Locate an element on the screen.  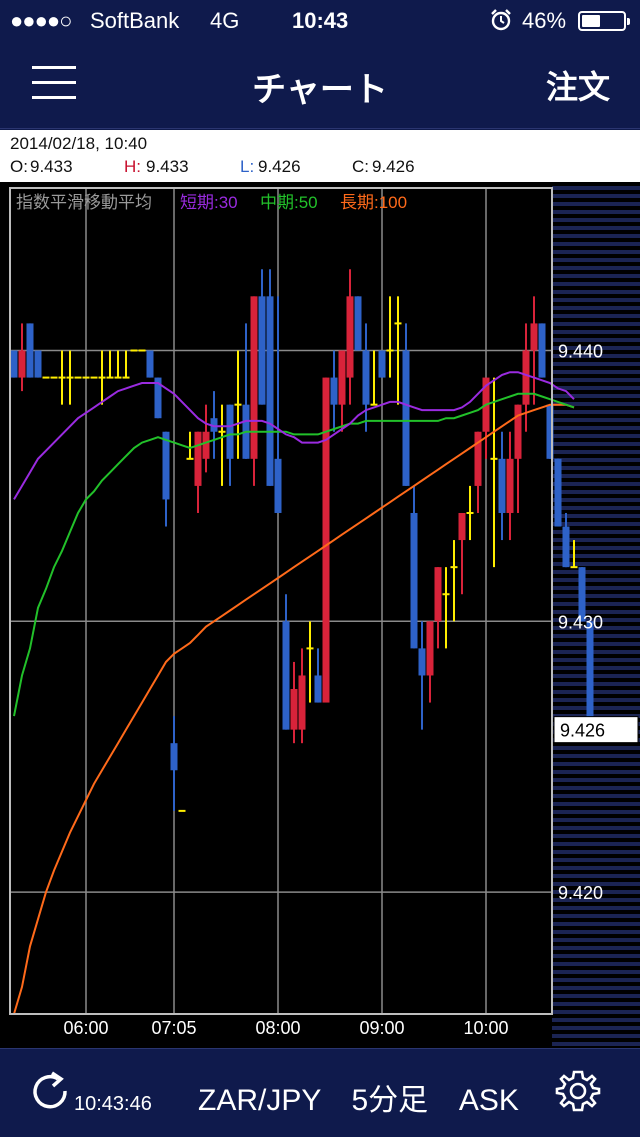
indicator-legend: 指数平滑移動平均 短期:30 中期:50 長期:100 is located at coordinates (211, 202).